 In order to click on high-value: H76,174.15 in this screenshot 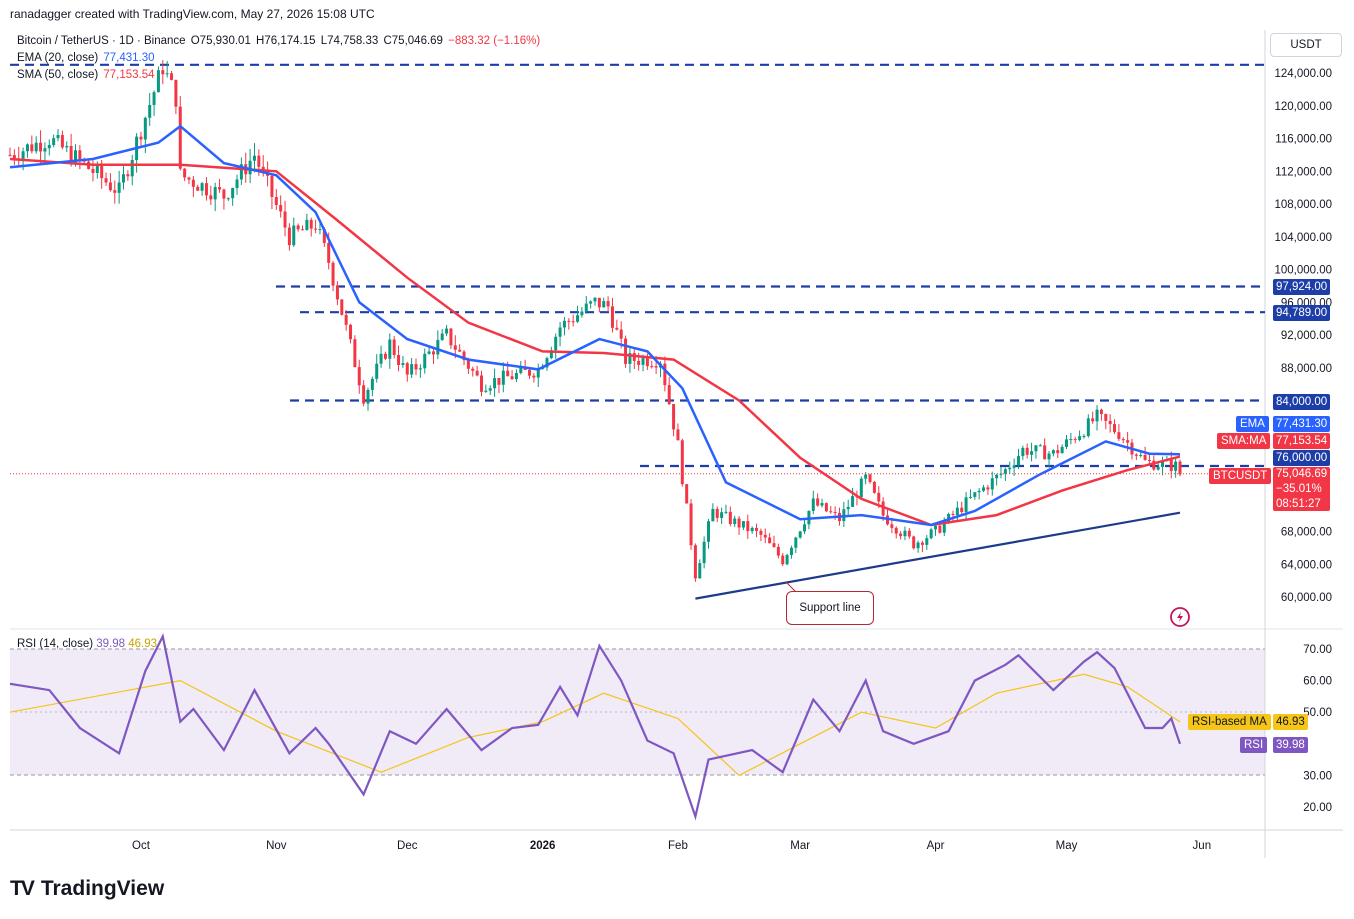, I will do `click(286, 41)`.